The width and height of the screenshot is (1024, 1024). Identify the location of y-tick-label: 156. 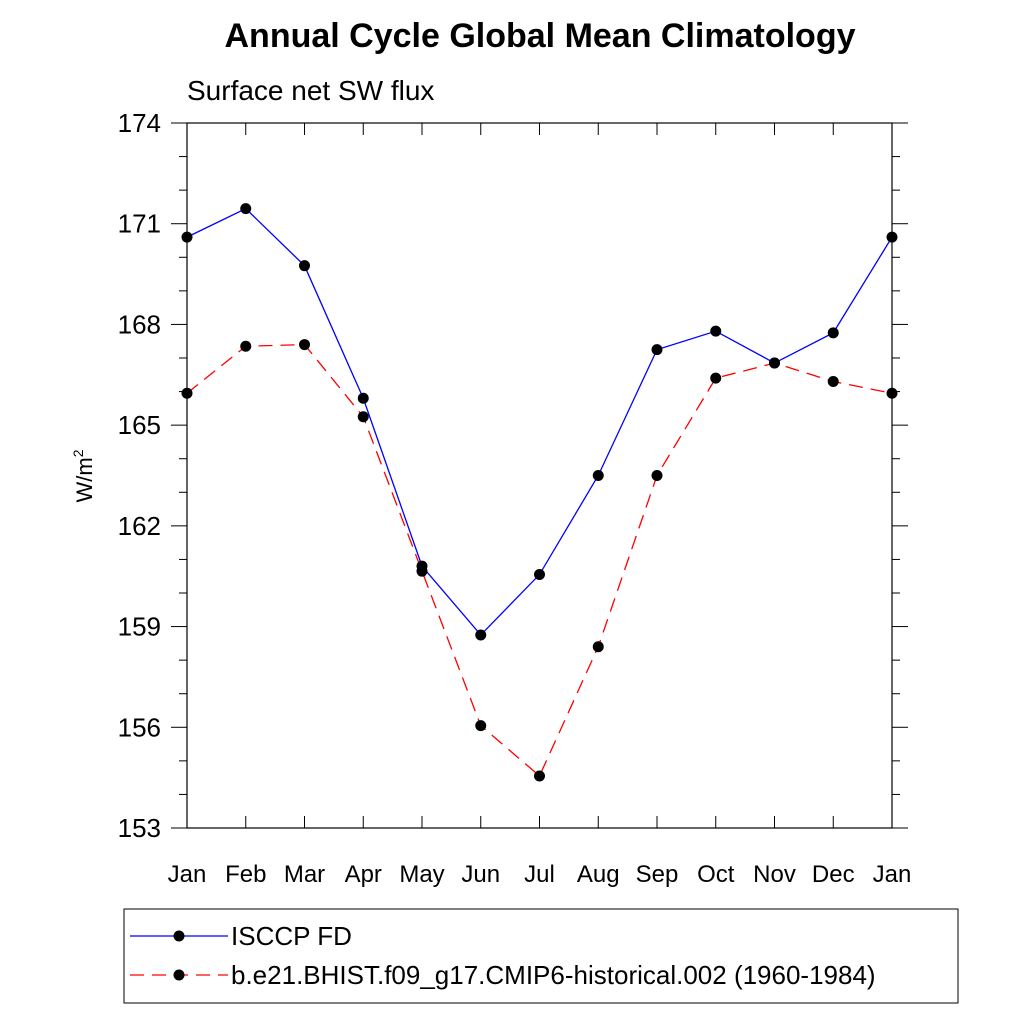
(139, 727).